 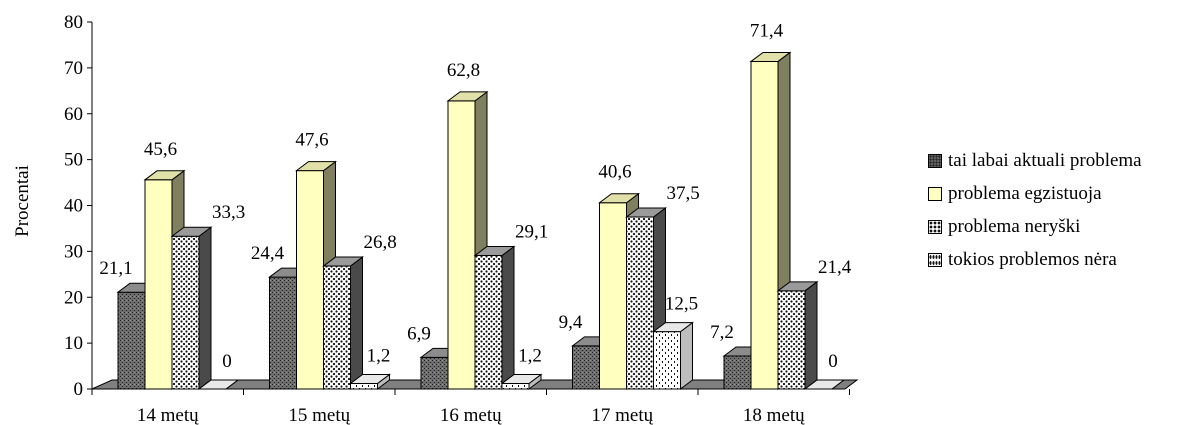 I want to click on data-label: 26,8, so click(x=380, y=242).